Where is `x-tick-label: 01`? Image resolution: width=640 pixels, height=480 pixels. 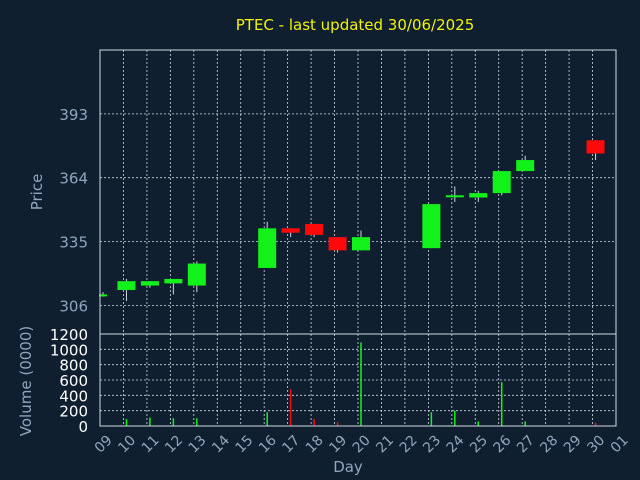
x-tick-label: 01 is located at coordinates (620, 444).